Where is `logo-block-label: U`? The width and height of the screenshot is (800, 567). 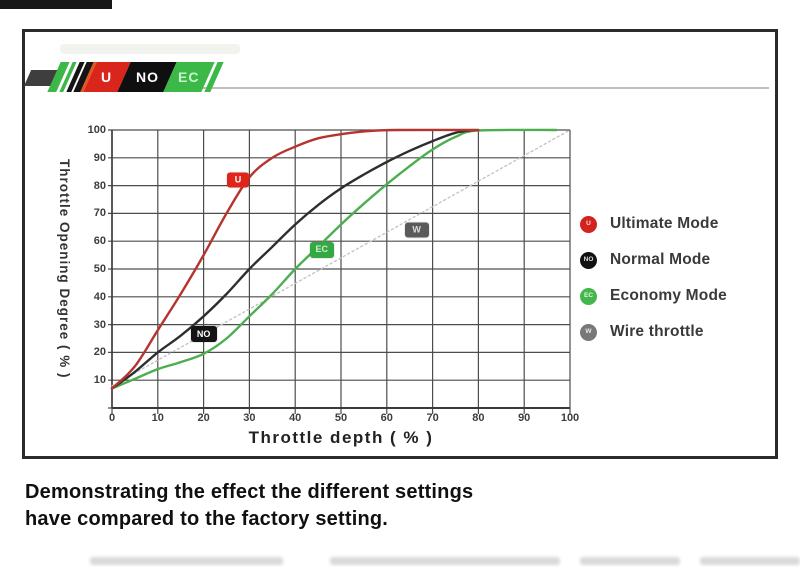
logo-block-label: U is located at coordinates (107, 77).